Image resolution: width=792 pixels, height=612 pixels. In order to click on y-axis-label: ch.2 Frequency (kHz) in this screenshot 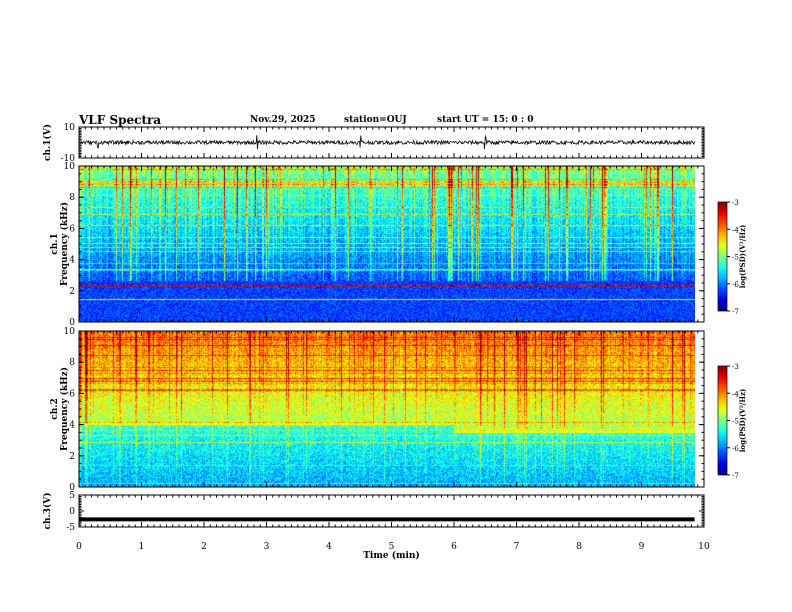, I will do `click(60, 409)`.